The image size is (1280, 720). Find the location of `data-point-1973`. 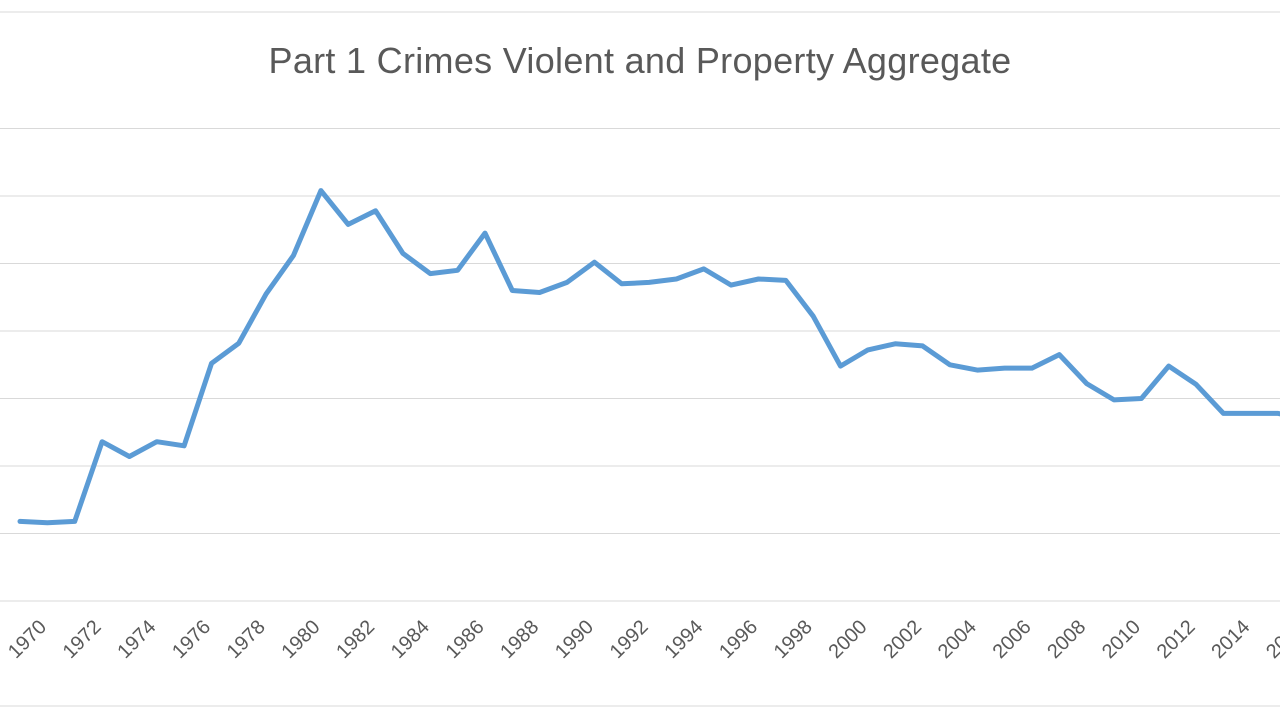

data-point-1973 is located at coordinates (102, 442).